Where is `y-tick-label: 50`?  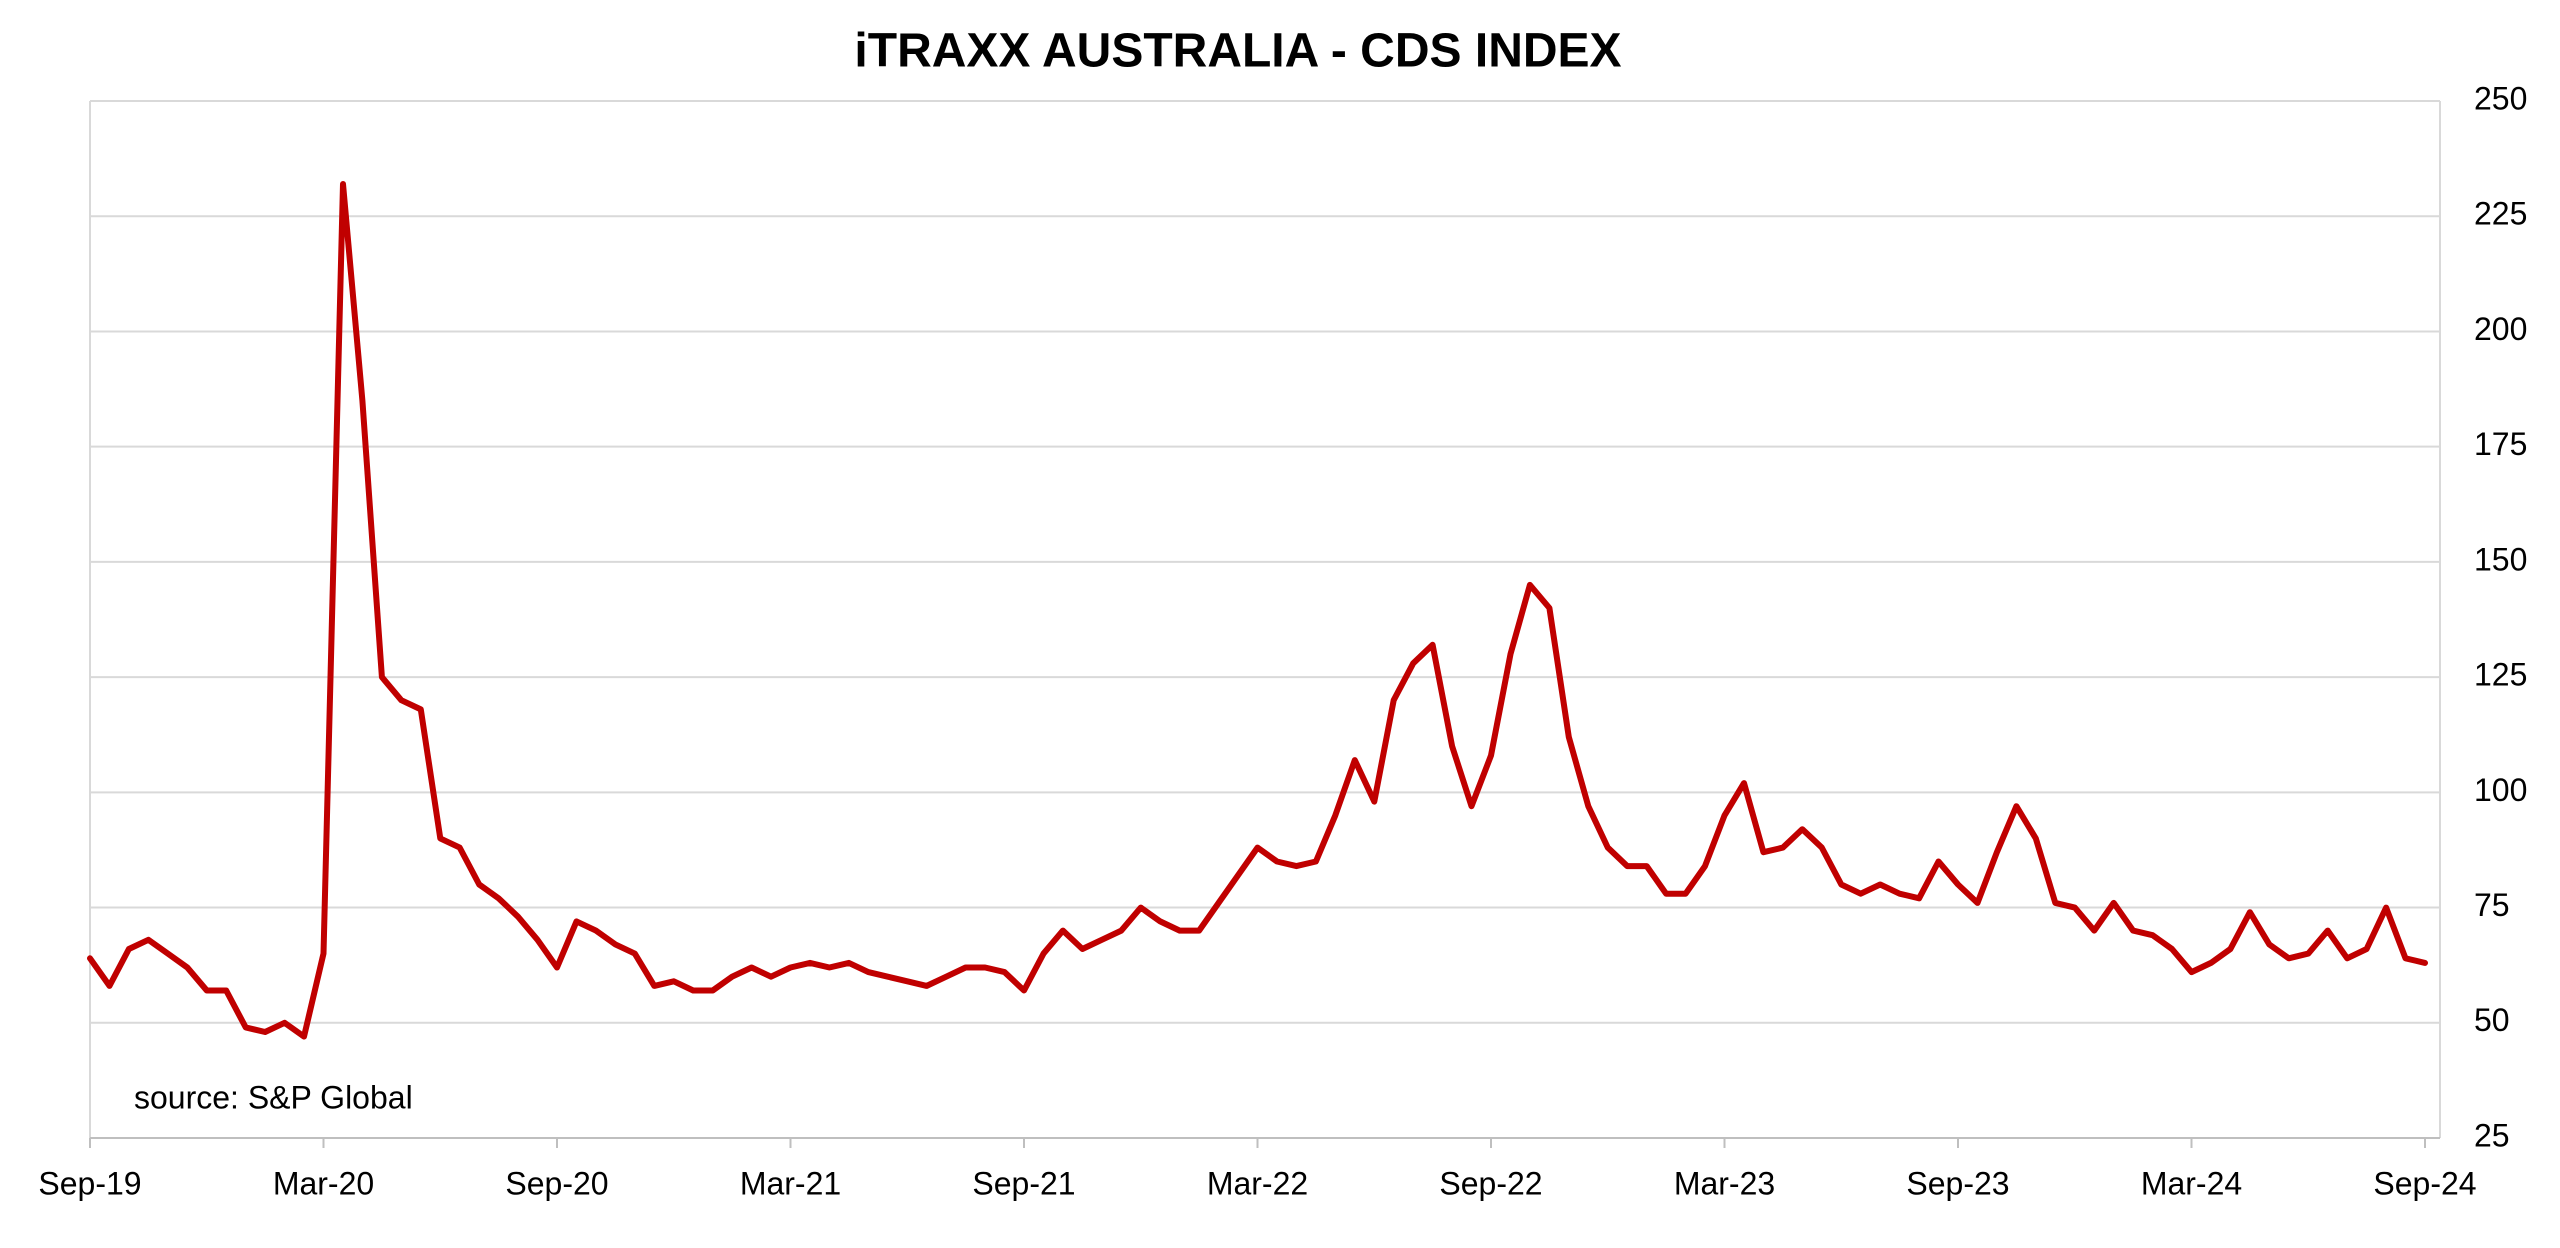
y-tick-label: 50 is located at coordinates (2492, 1020).